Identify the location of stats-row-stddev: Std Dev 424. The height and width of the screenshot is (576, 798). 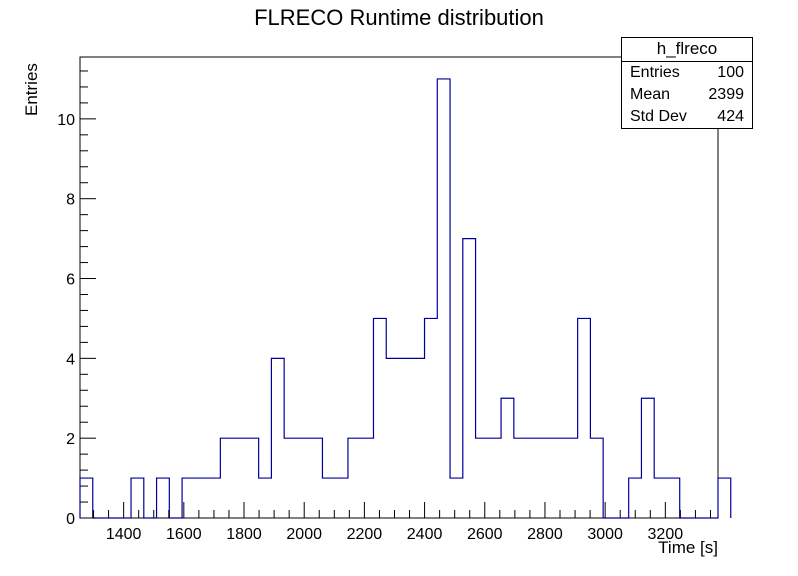
(687, 117).